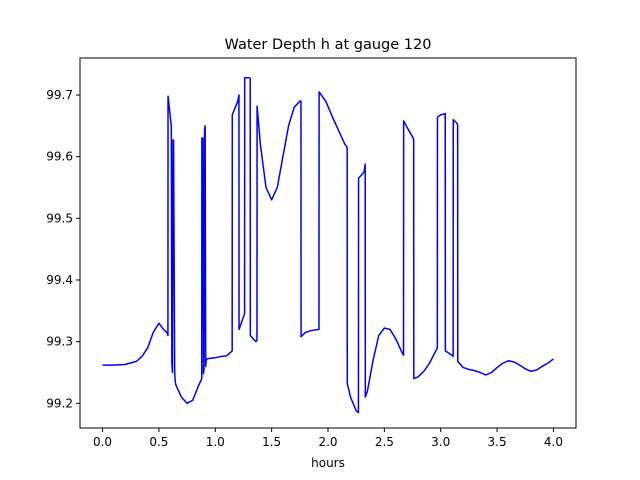 The width and height of the screenshot is (640, 480). What do you see at coordinates (59, 95) in the screenshot?
I see `y-tick-label: 99.7` at bounding box center [59, 95].